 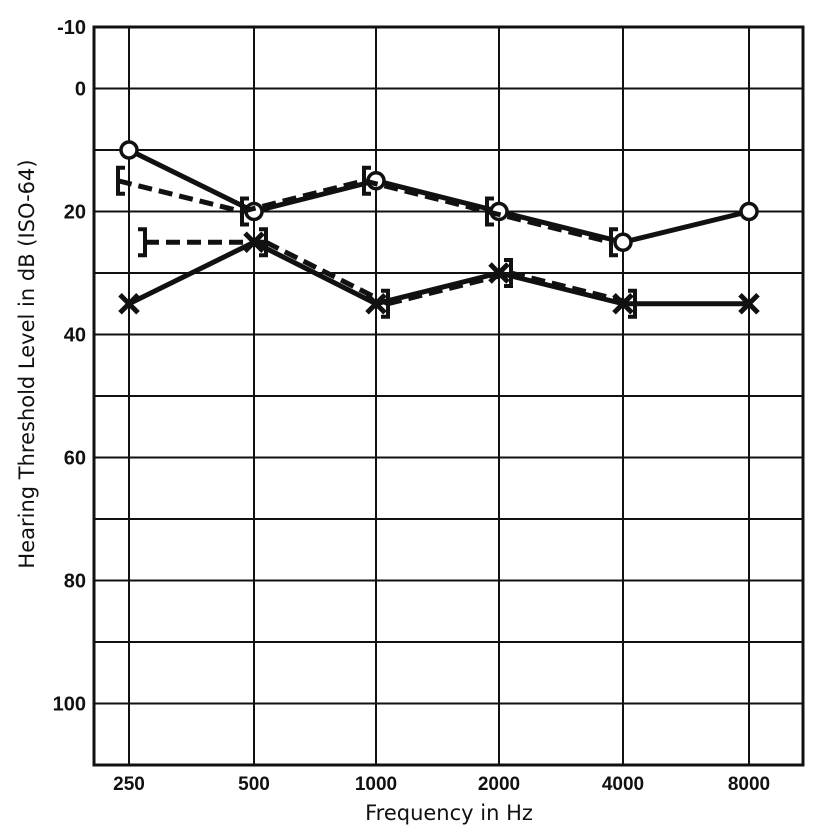 I want to click on series-left-bracket, so click(x=367, y=211).